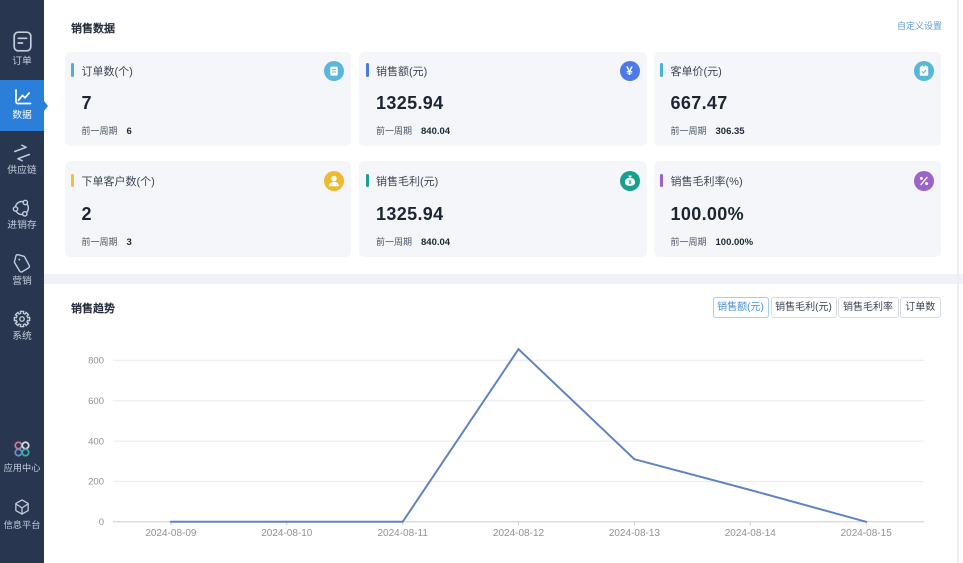 The height and width of the screenshot is (563, 963). I want to click on svg-text: 2024-08-12, so click(519, 533).